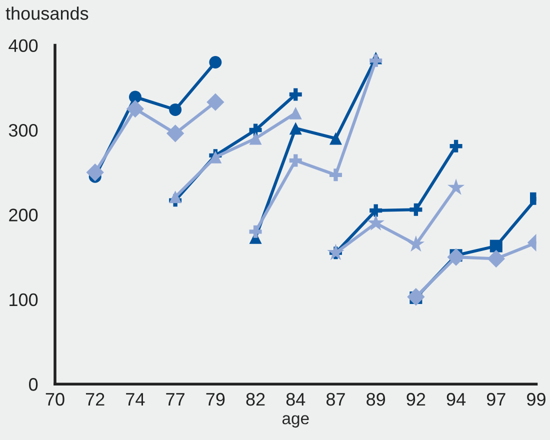  Describe the element at coordinates (335, 399) in the screenshot. I see `x-tick-label: 87` at that location.